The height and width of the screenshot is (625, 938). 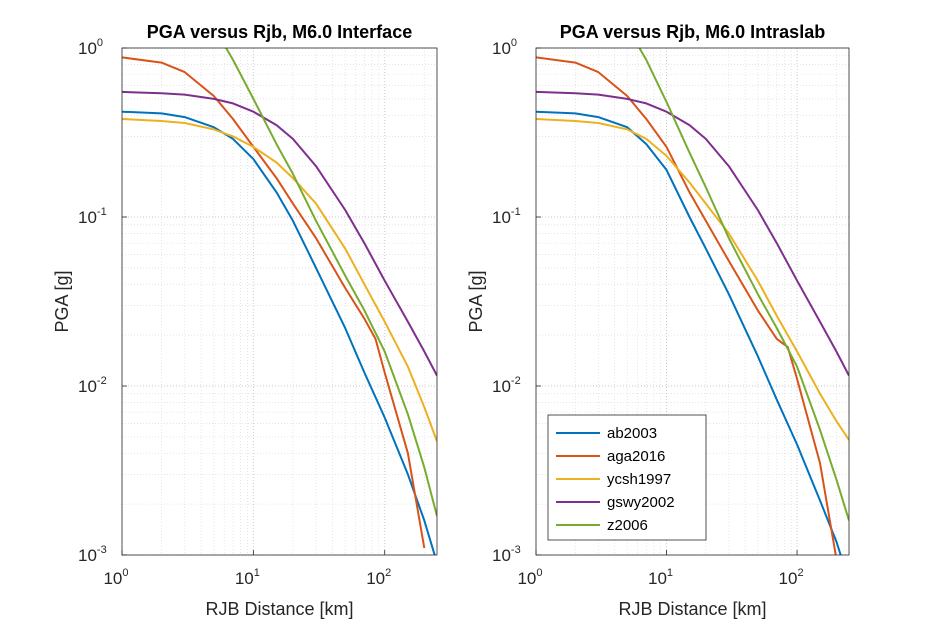 What do you see at coordinates (639, 479) in the screenshot?
I see `legend-label-ycsh1997: ycsh1997` at bounding box center [639, 479].